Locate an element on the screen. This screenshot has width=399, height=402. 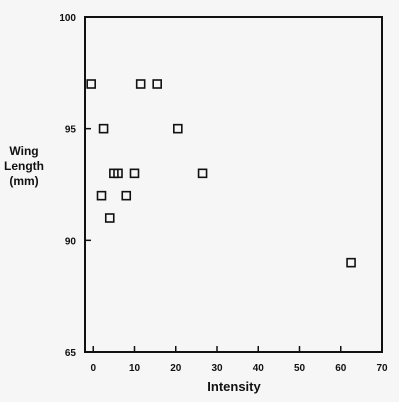
y-tick-label: 90 is located at coordinates (71, 241).